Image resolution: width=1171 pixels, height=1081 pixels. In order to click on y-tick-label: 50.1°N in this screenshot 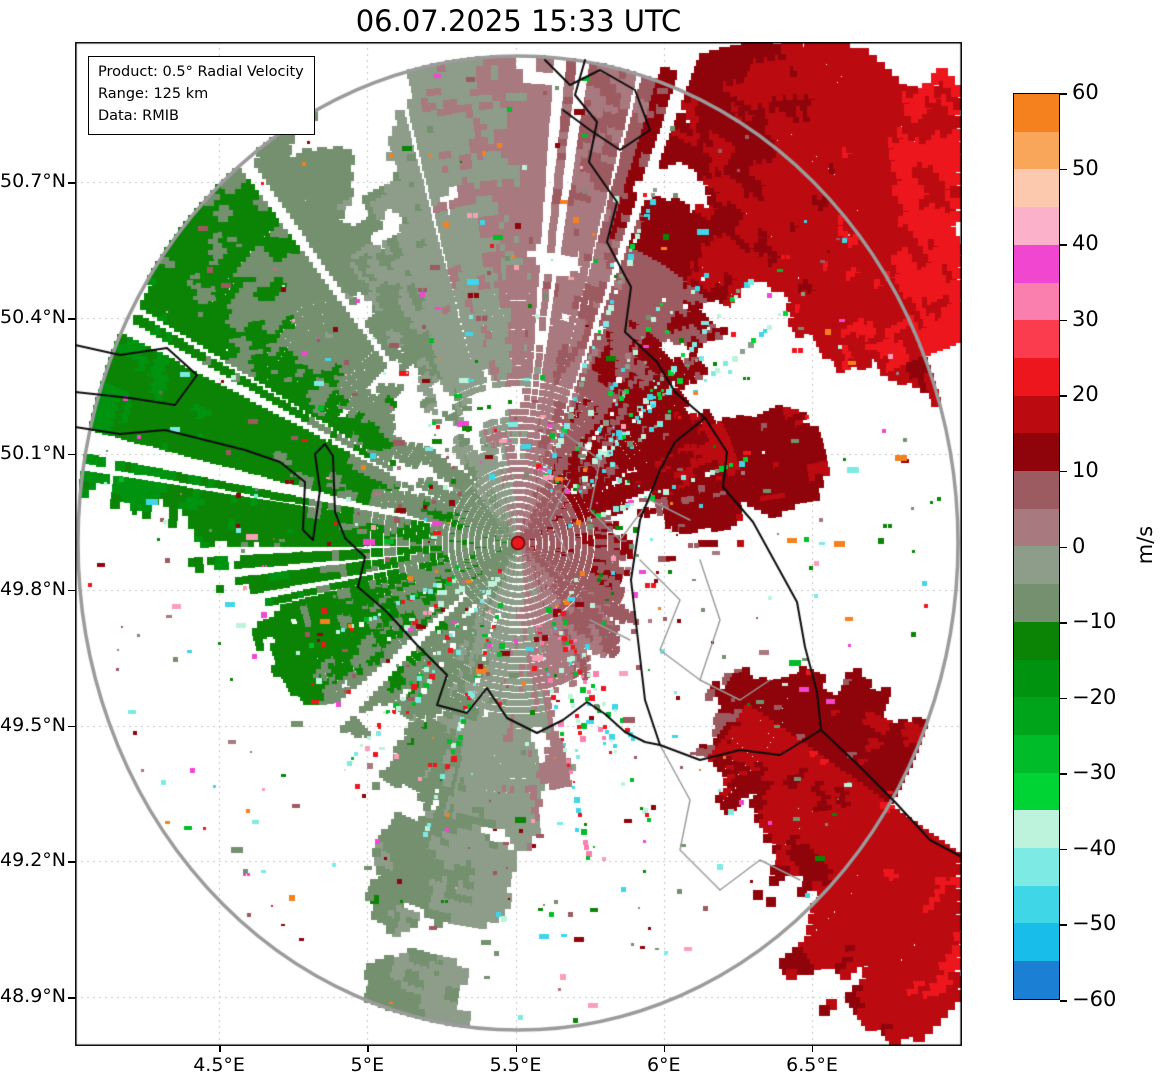, I will do `click(33, 452)`.